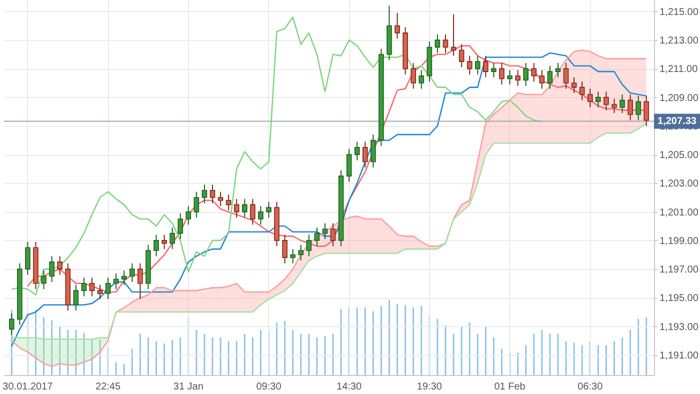 The width and height of the screenshot is (700, 394). I want to click on y-tick-label: 1,201.00, so click(679, 212).